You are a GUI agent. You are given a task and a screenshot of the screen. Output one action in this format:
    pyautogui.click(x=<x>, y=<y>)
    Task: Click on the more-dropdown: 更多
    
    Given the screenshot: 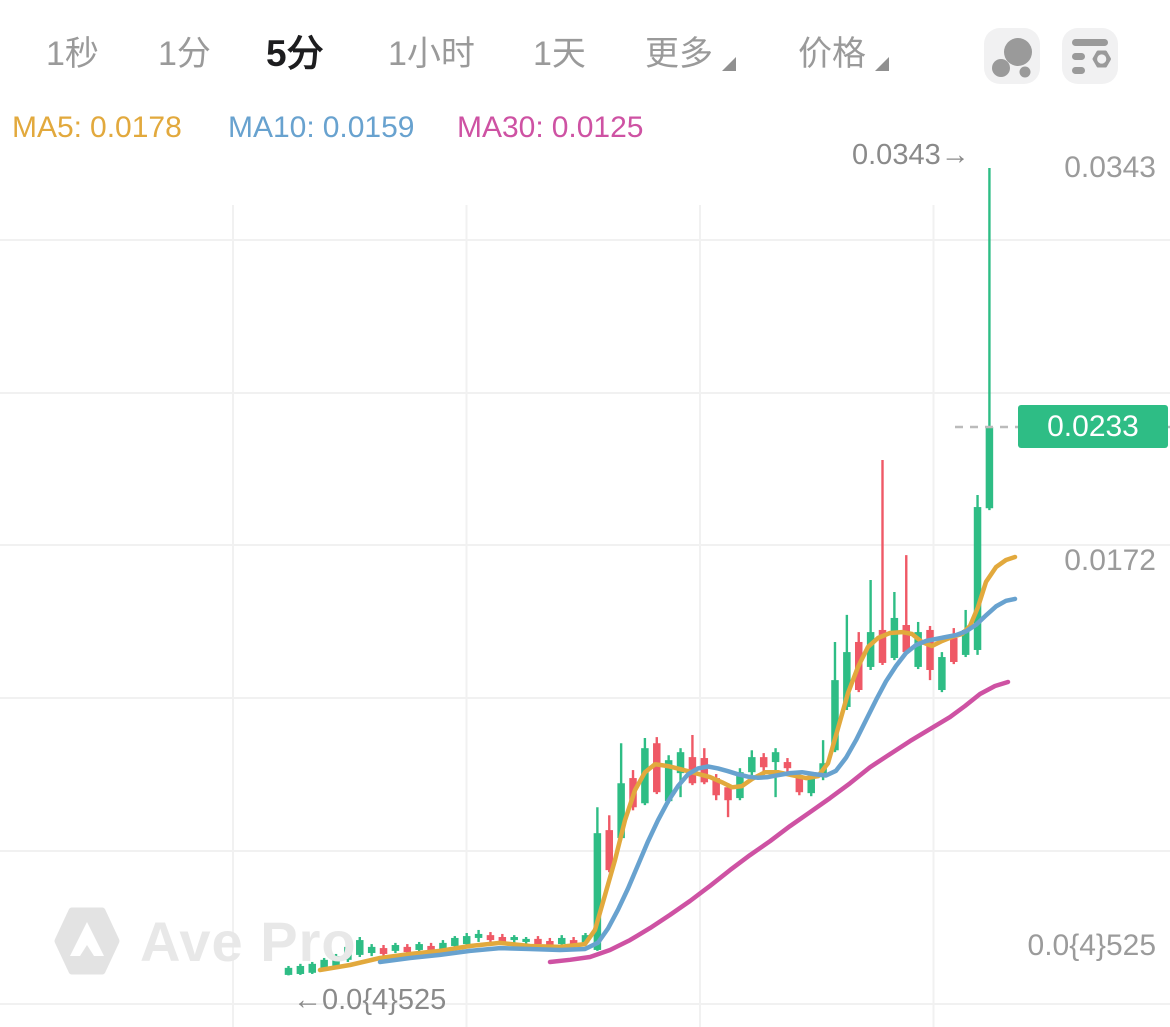 What is the action you would take?
    pyautogui.click(x=690, y=54)
    